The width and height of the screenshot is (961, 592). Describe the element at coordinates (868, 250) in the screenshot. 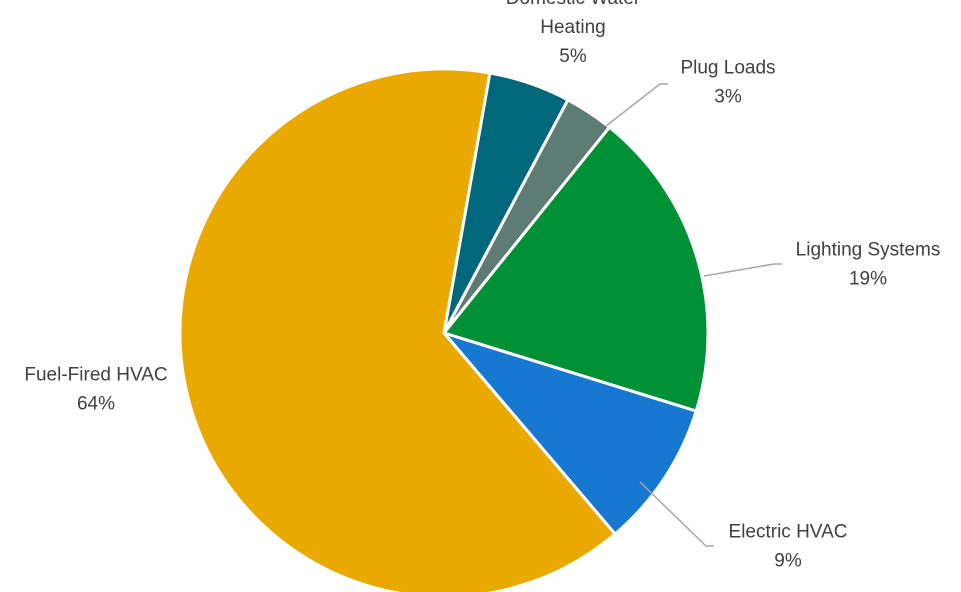

I see `slice-name-label-lighting-systems: Lighting Systems` at that location.